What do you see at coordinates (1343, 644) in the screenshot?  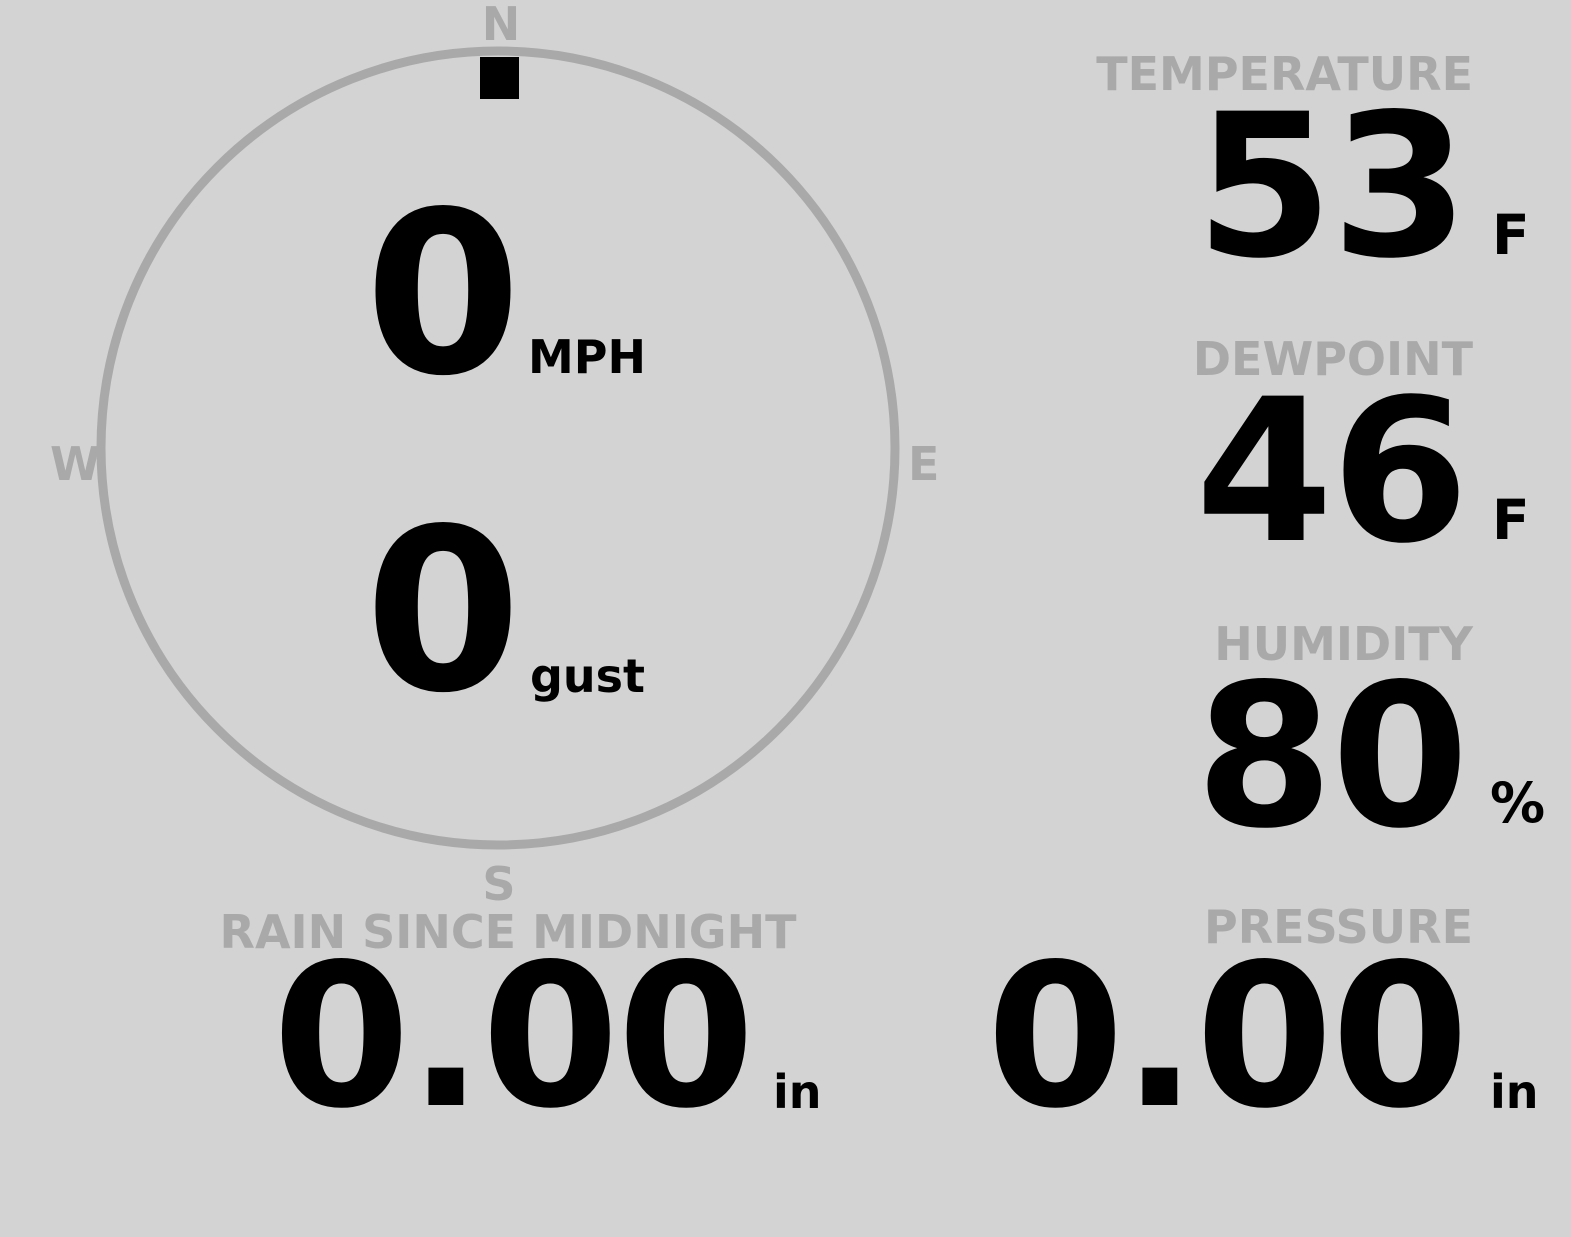 I see `humidity-label: HUMIDITY` at bounding box center [1343, 644].